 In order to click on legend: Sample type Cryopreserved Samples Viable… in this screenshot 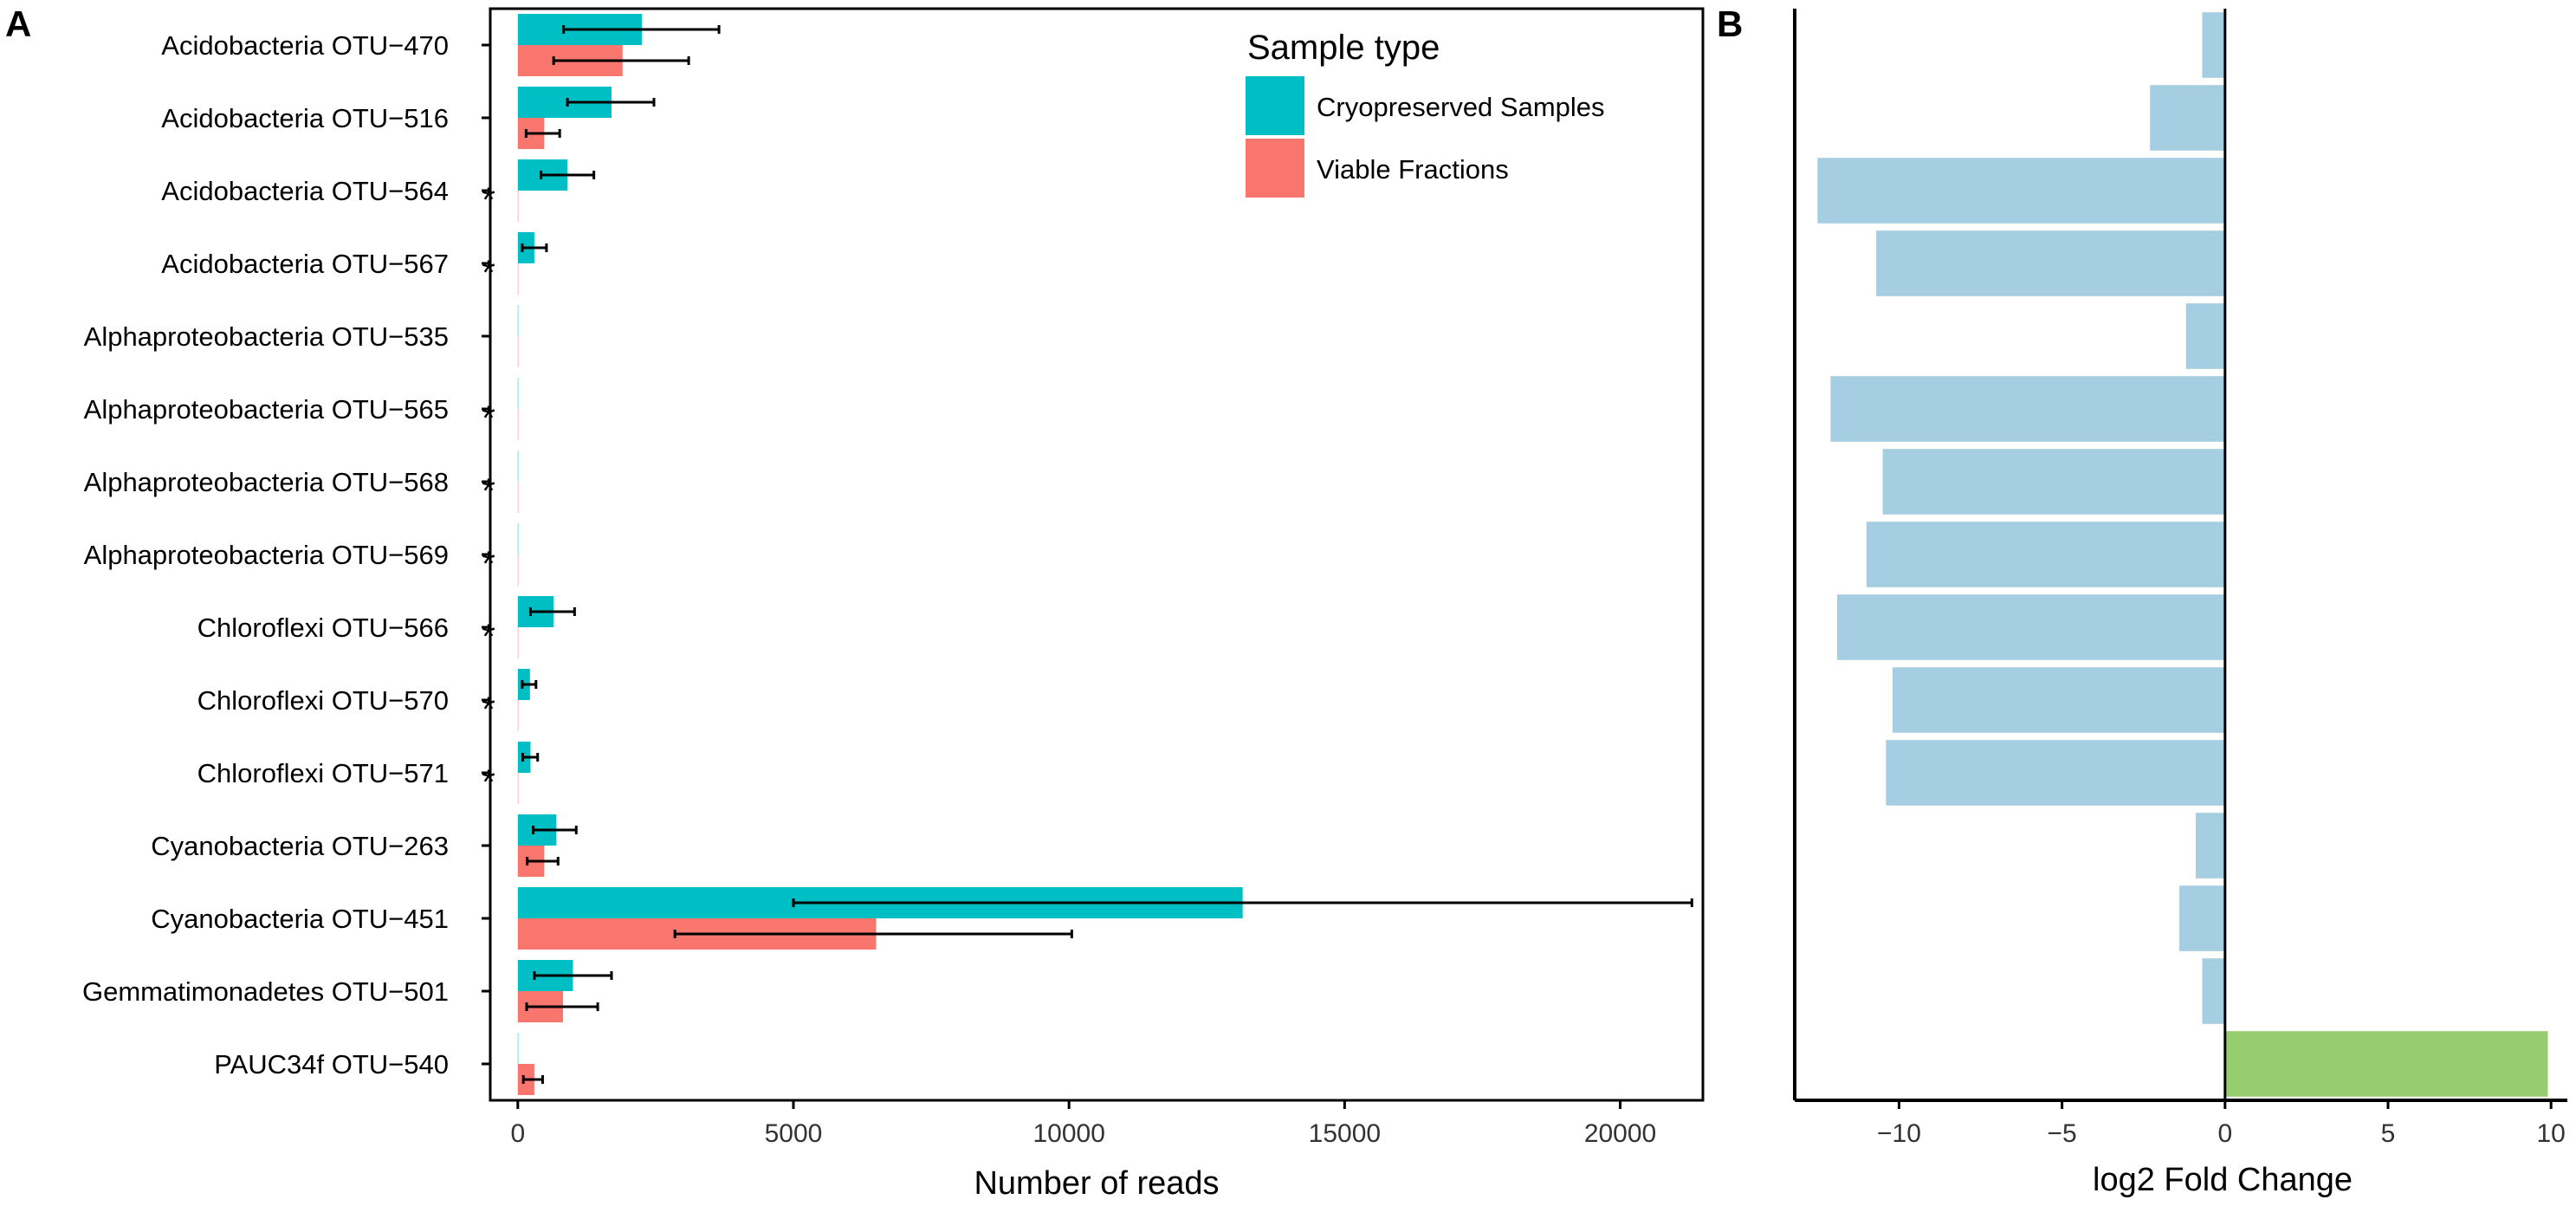, I will do `click(1425, 114)`.